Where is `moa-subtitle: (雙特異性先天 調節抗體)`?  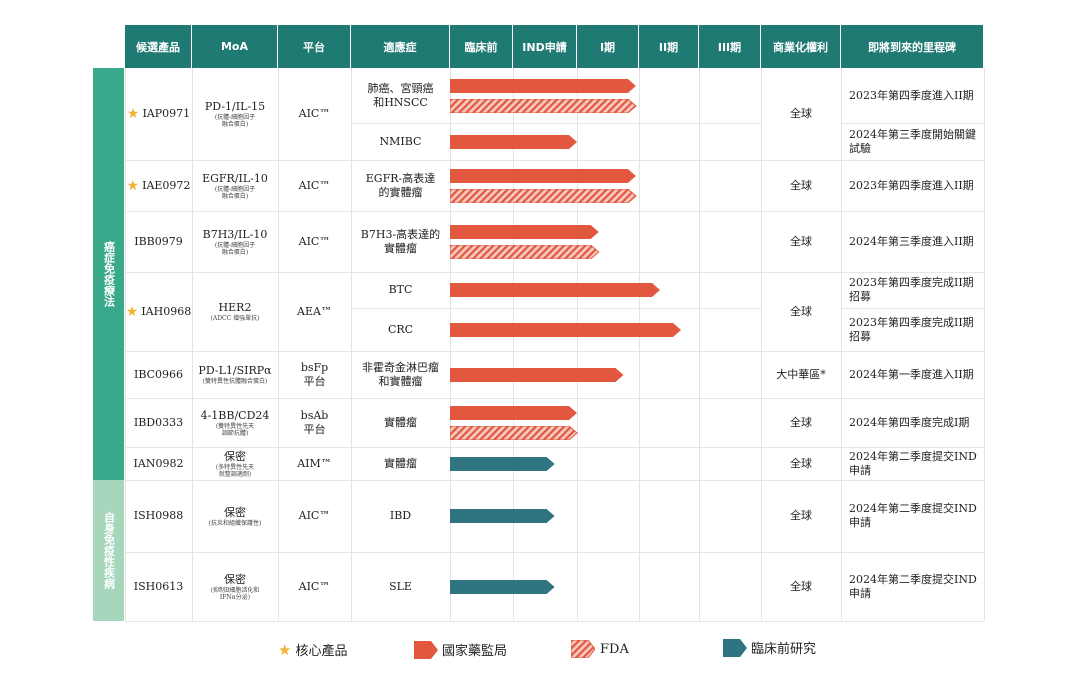 moa-subtitle: (雙特異性先天 調節抗體) is located at coordinates (235, 429).